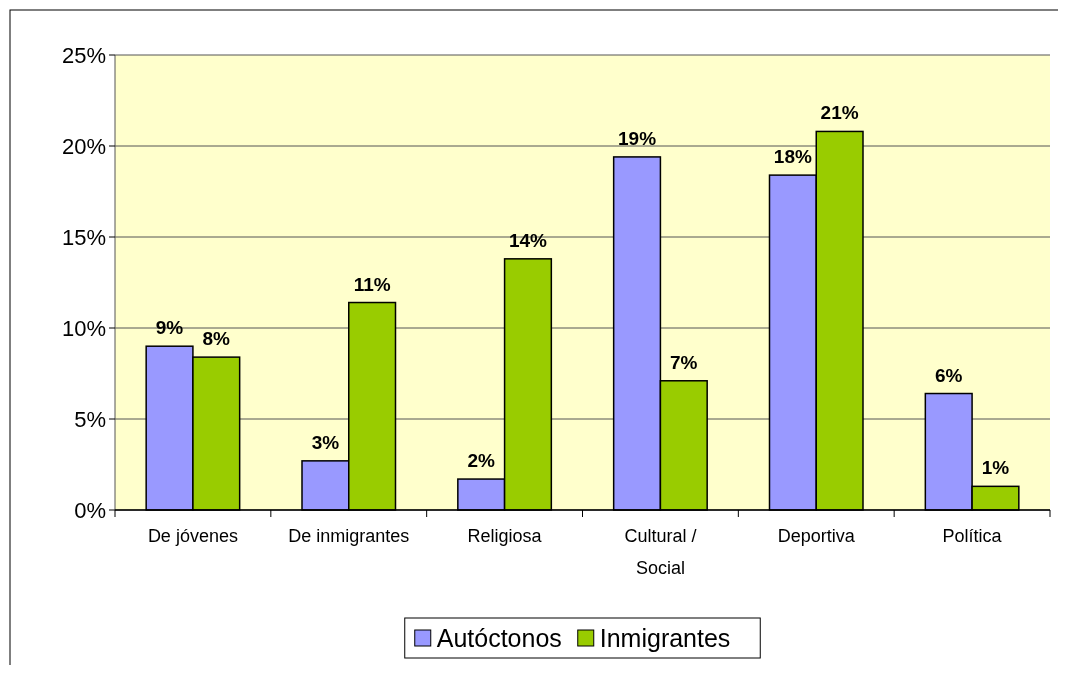 Image resolution: width=1066 pixels, height=673 pixels. I want to click on y-tick-label: 0%, so click(90, 510).